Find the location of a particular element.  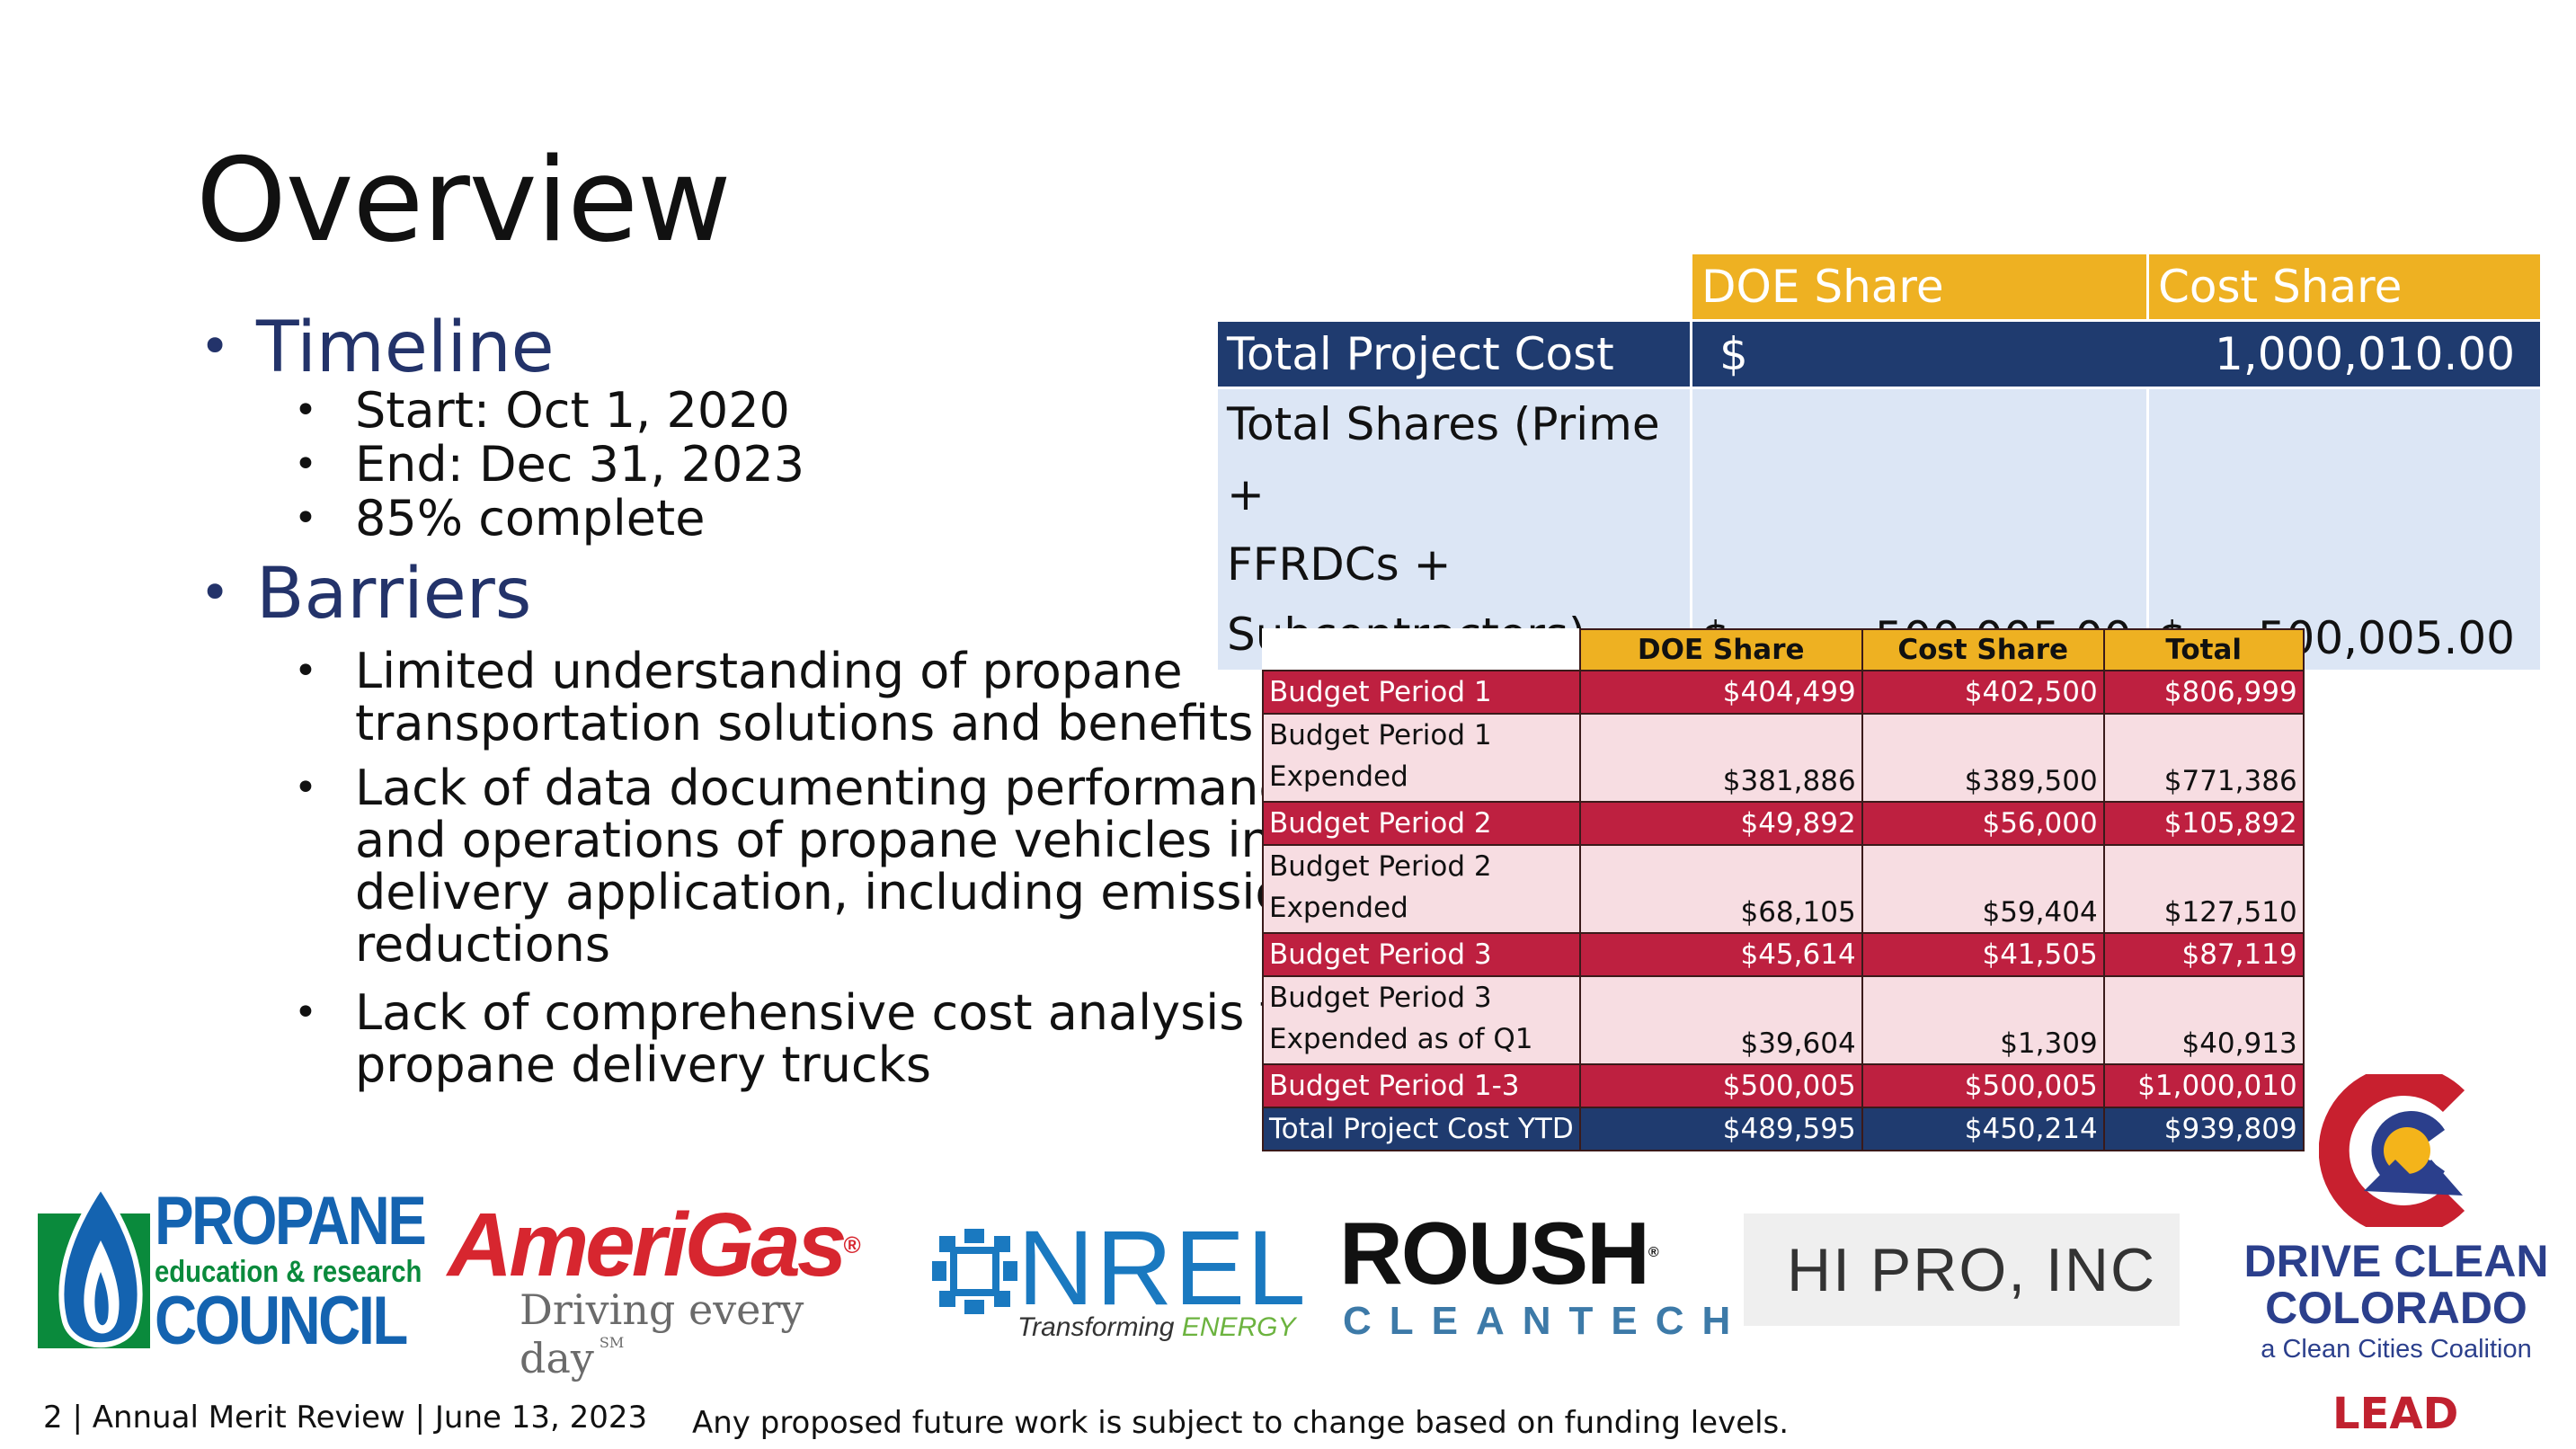

table-row: Budget Period 2 $49,892 $56,000 $105,892 is located at coordinates (1783, 823).